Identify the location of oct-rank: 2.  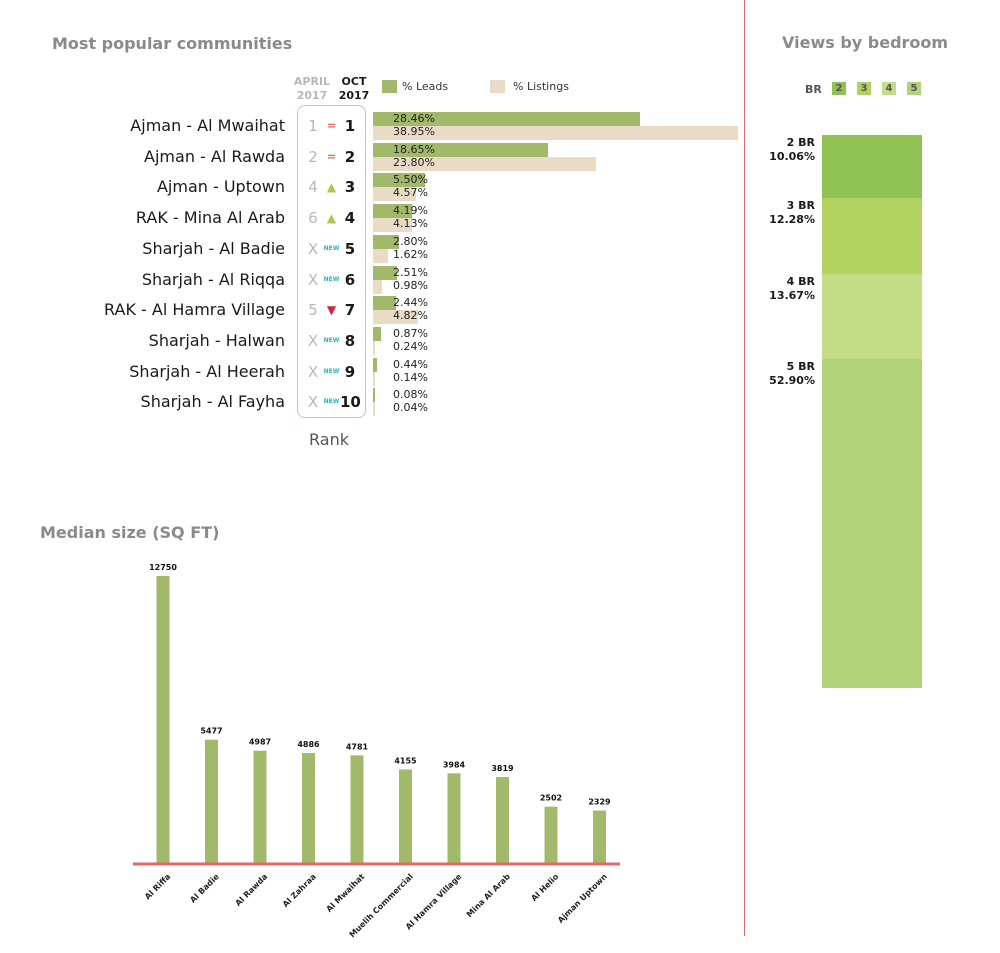
(350, 156).